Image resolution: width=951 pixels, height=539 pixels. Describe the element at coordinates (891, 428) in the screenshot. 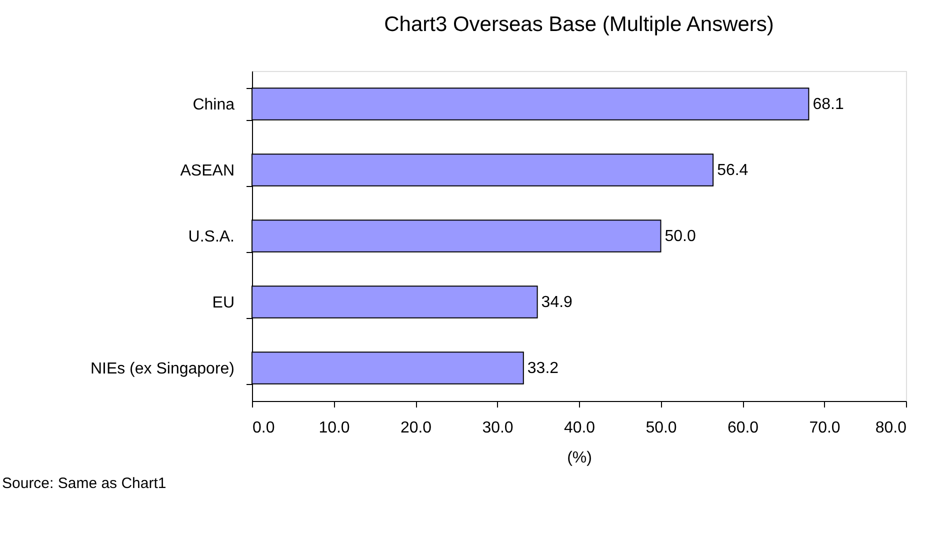

I see `x-tick-label: 80.0` at that location.